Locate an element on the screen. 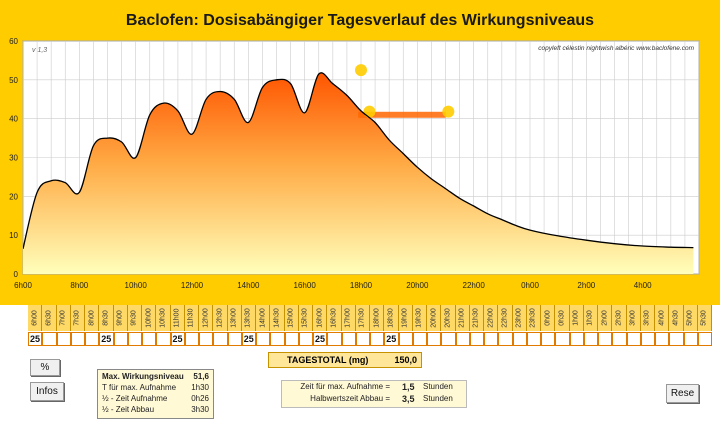 The image size is (720, 433). time-slot-7h30: 7h30 is located at coordinates (77, 318).